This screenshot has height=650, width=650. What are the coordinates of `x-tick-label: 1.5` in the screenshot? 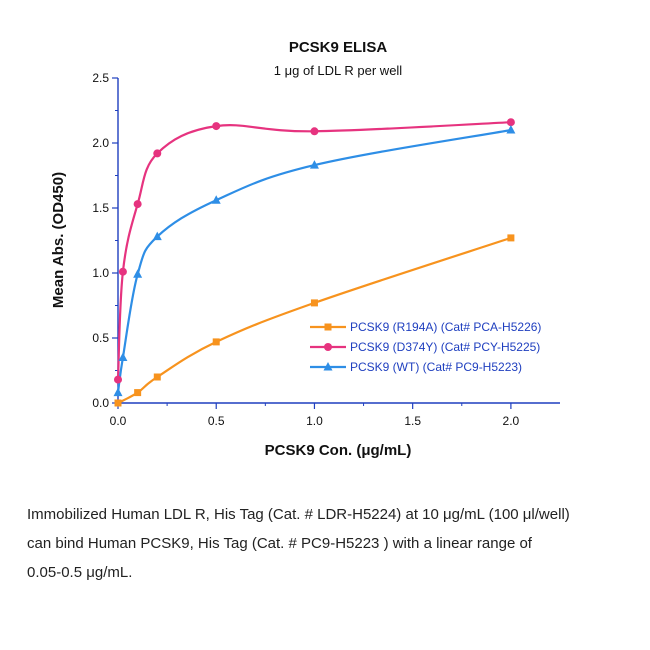 It's located at (412, 421).